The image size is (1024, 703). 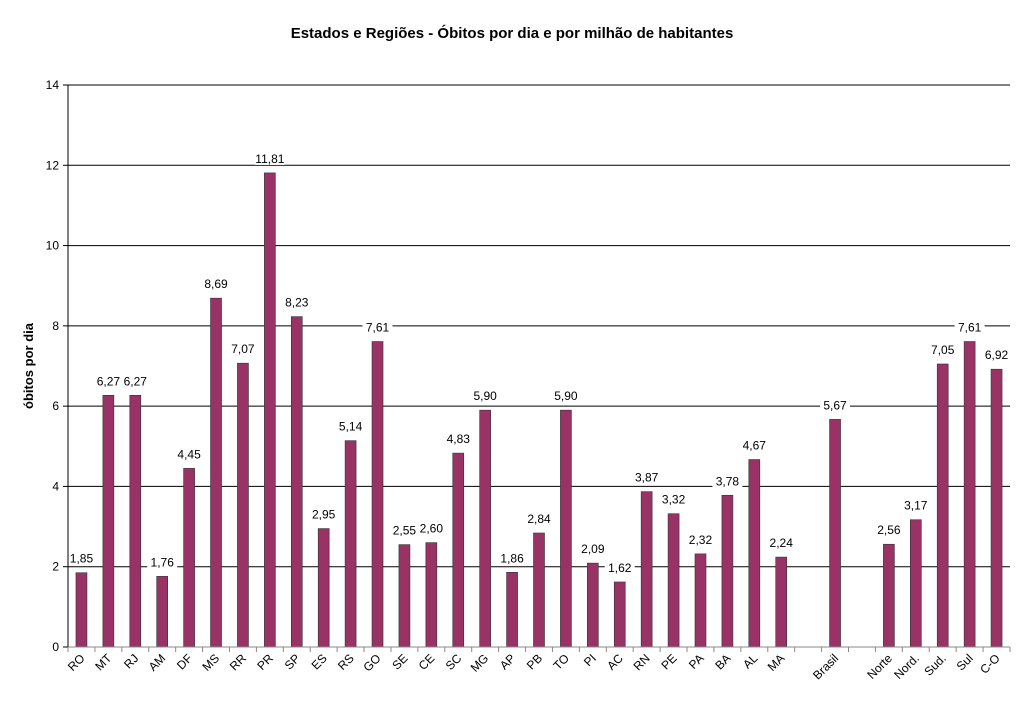 What do you see at coordinates (590, 660) in the screenshot?
I see `x-tick-label: PI` at bounding box center [590, 660].